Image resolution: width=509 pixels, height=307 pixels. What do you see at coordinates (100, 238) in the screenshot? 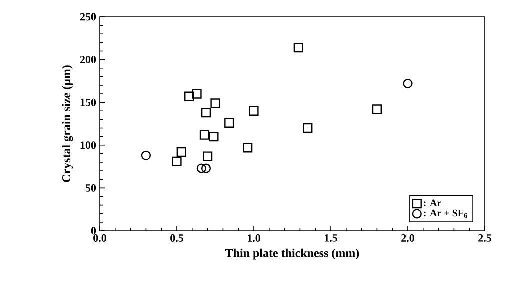
I see `x-tick-label: 0.0` at bounding box center [100, 238].